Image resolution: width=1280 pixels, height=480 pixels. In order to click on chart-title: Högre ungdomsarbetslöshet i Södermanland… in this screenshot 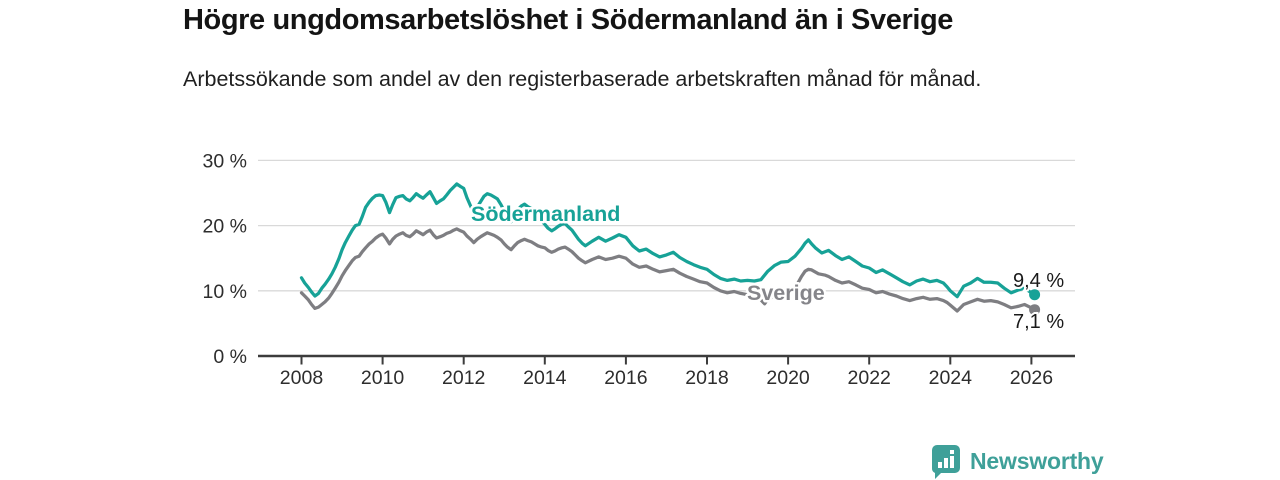, I will do `click(568, 20)`.